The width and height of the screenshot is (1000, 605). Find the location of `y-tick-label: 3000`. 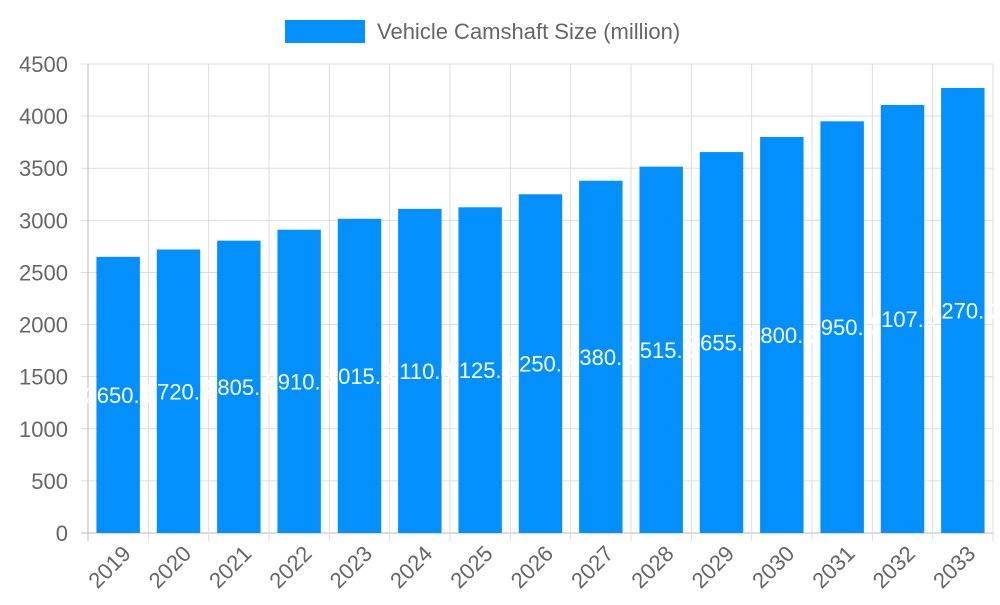

y-tick-label: 3000 is located at coordinates (43, 220).